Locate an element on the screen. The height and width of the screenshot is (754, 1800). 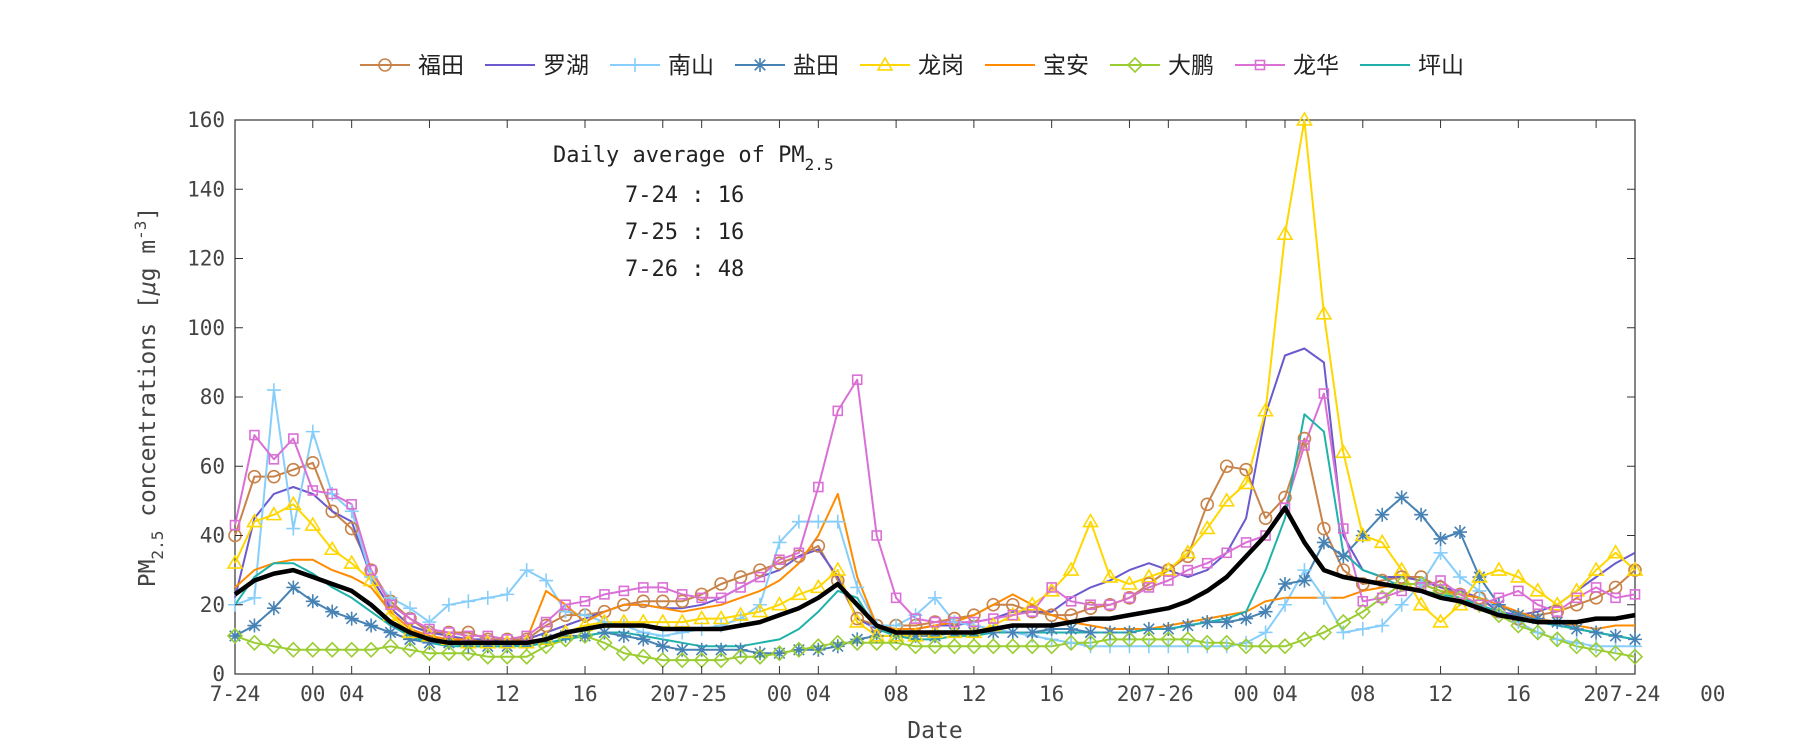
x-tick-label: 08 is located at coordinates (1362, 694).